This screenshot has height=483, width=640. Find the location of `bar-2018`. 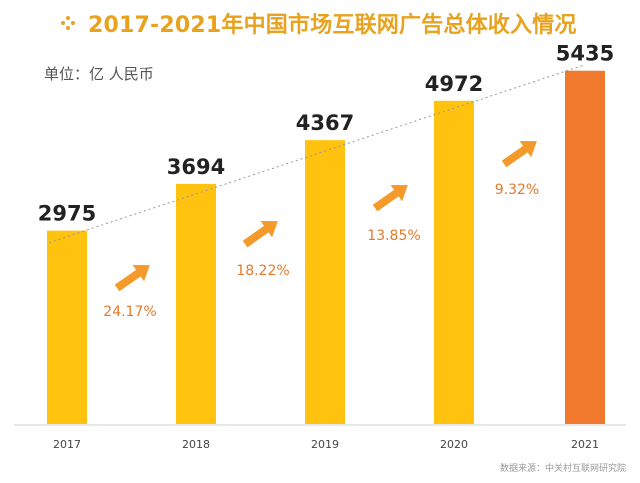

bar-2018 is located at coordinates (196, 303).